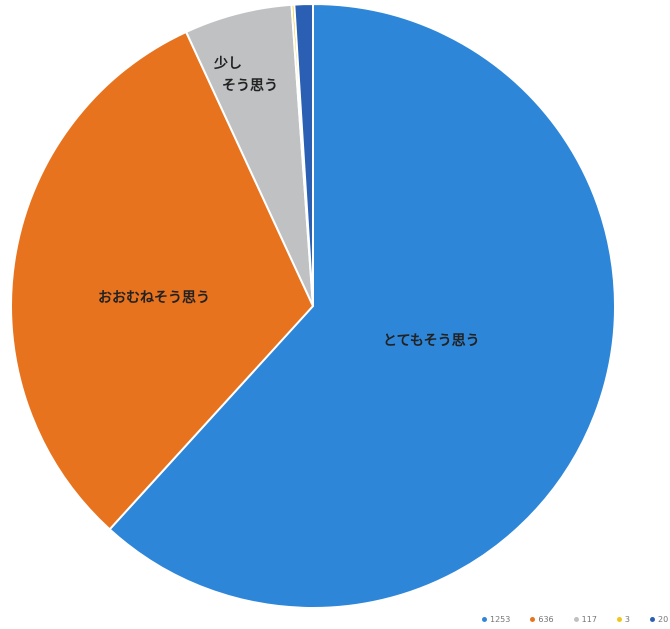 The image size is (670, 629). What do you see at coordinates (663, 619) in the screenshot?
I see `legend-label: 20` at bounding box center [663, 619].